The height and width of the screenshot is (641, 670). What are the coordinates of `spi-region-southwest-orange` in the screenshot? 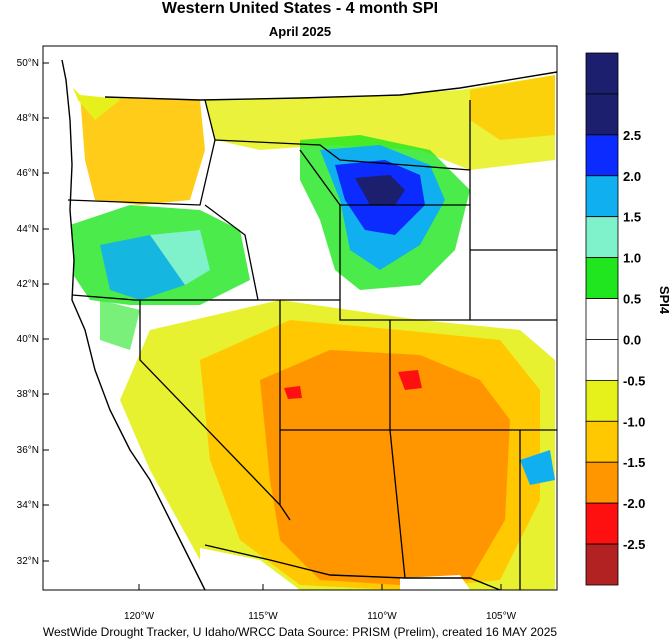 It's located at (385, 467).